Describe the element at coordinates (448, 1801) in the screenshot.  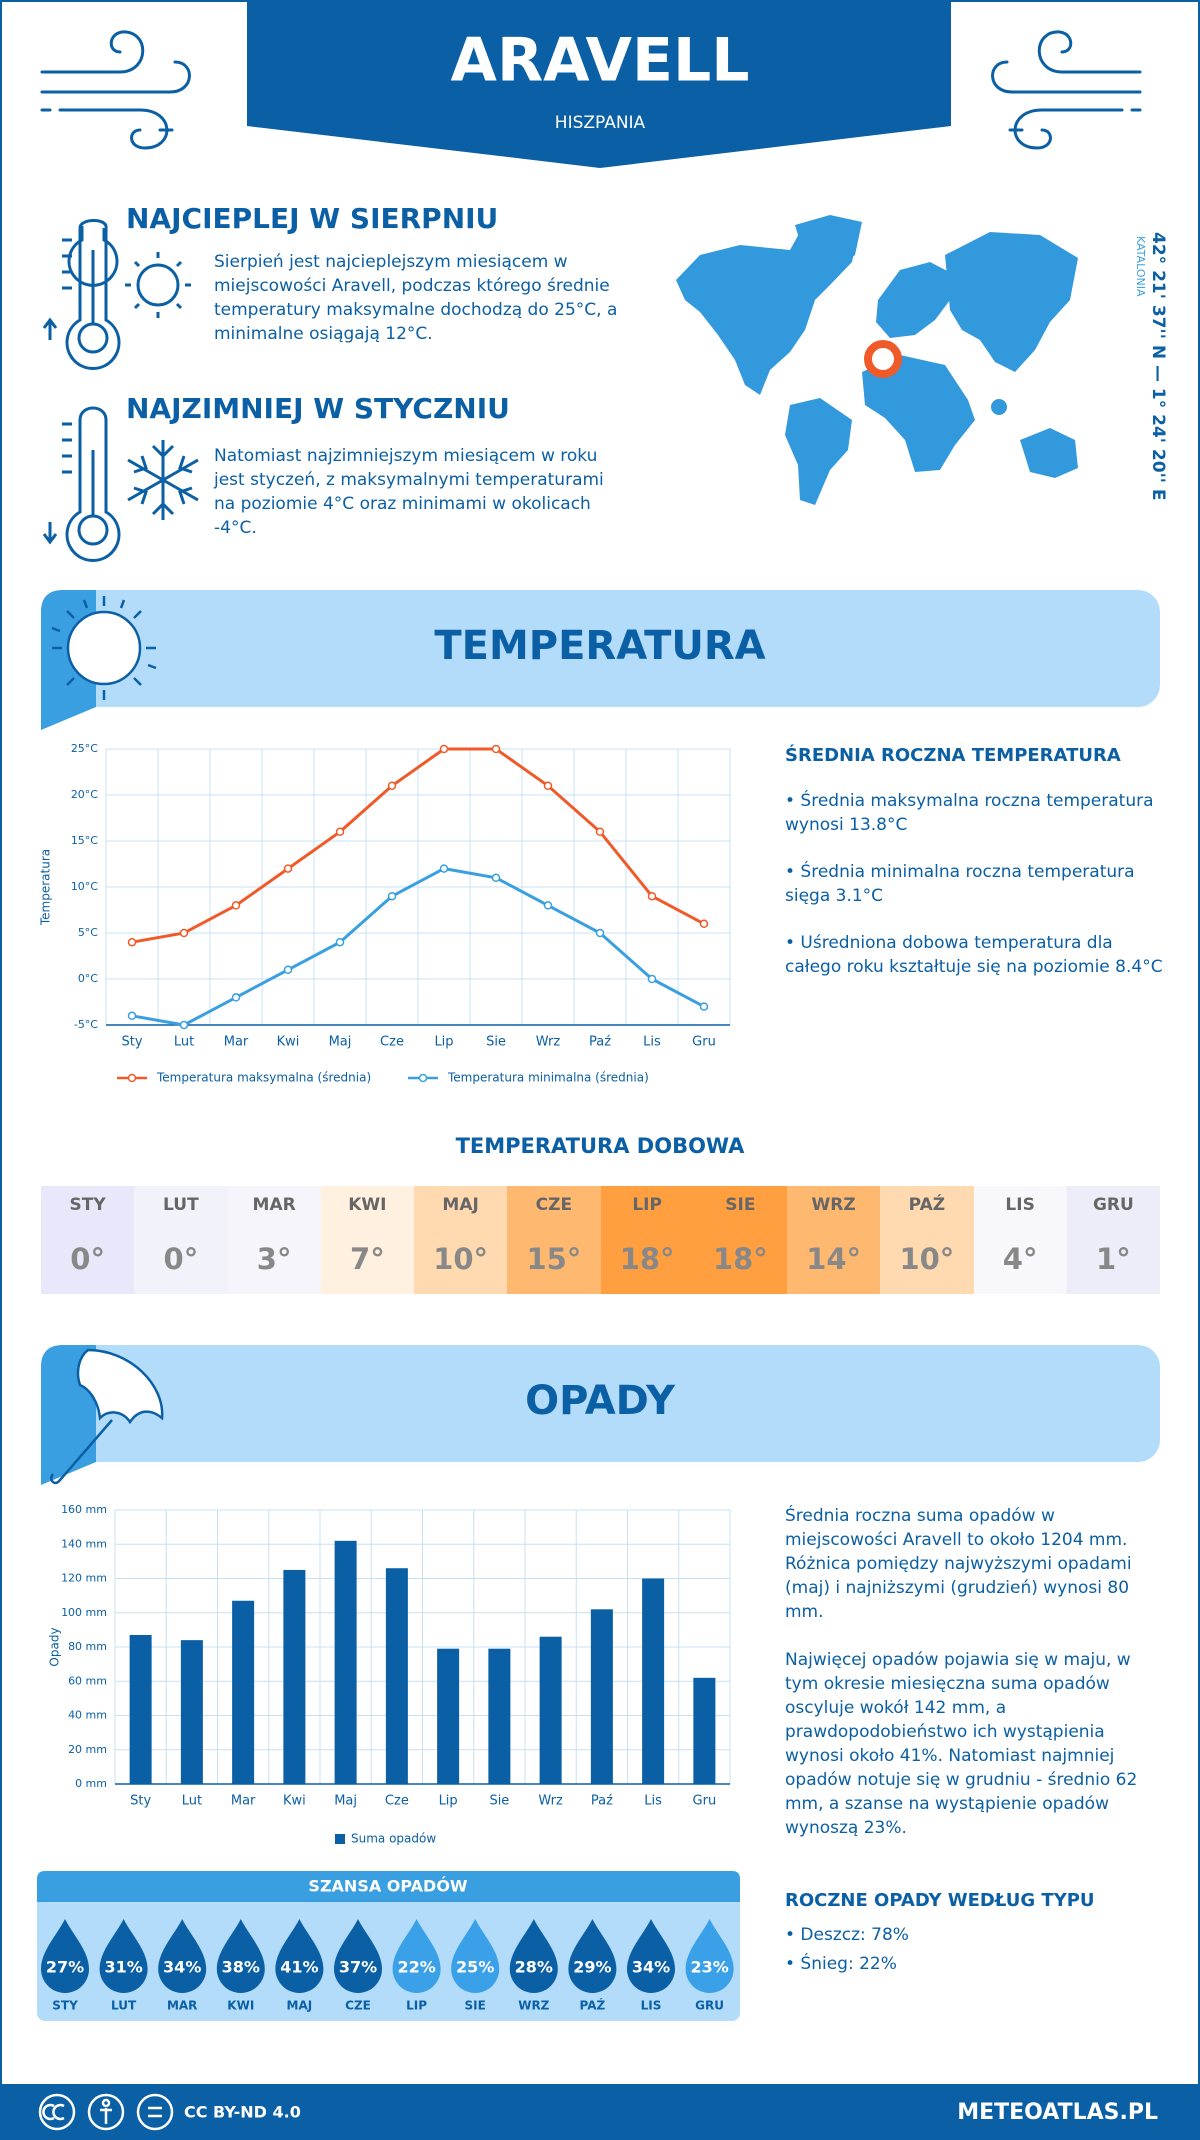
I see `x-tick-label: Lip` at that location.